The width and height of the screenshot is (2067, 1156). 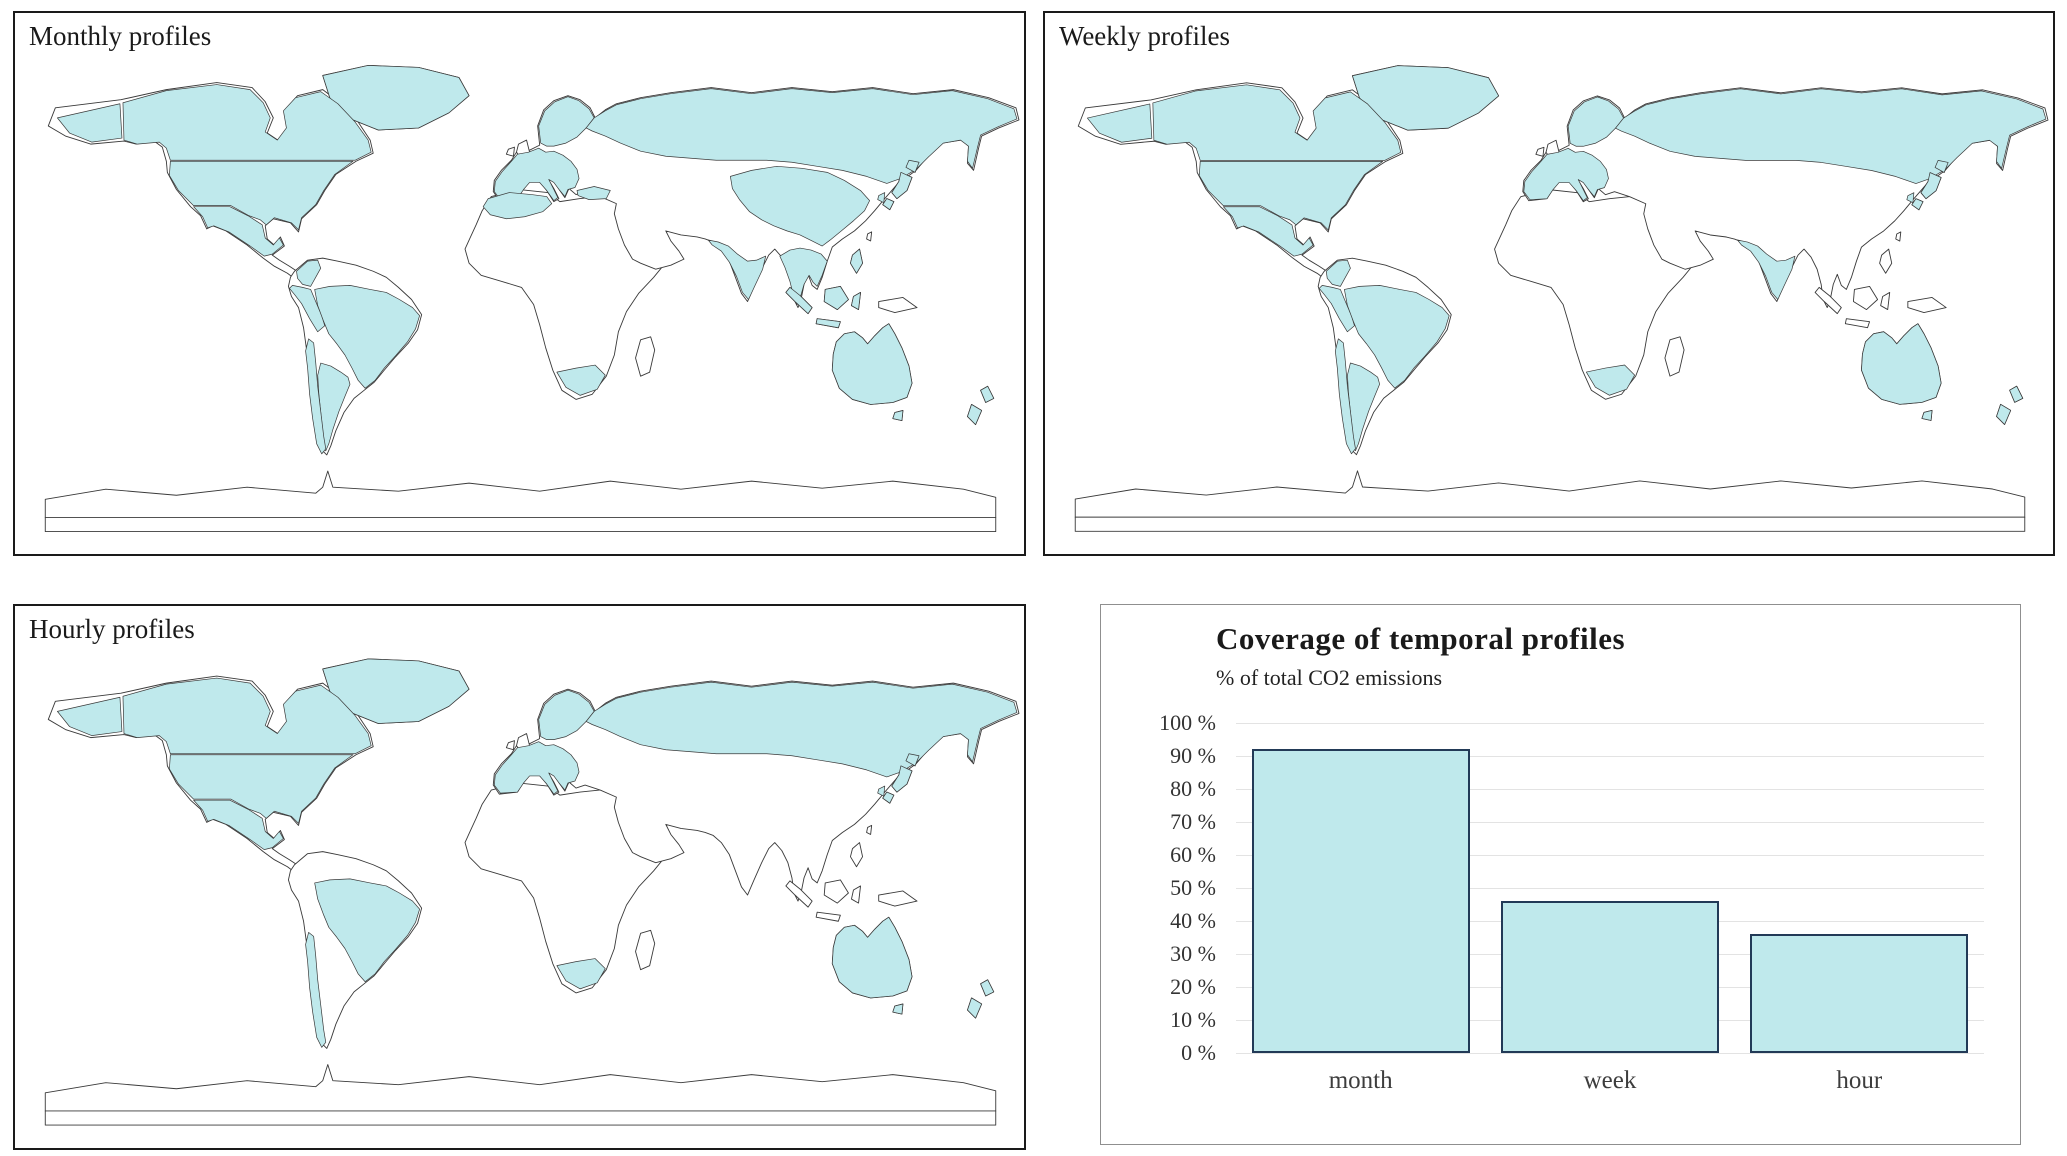 What do you see at coordinates (1193, 1019) in the screenshot?
I see `y-tick-label: 10 %` at bounding box center [1193, 1019].